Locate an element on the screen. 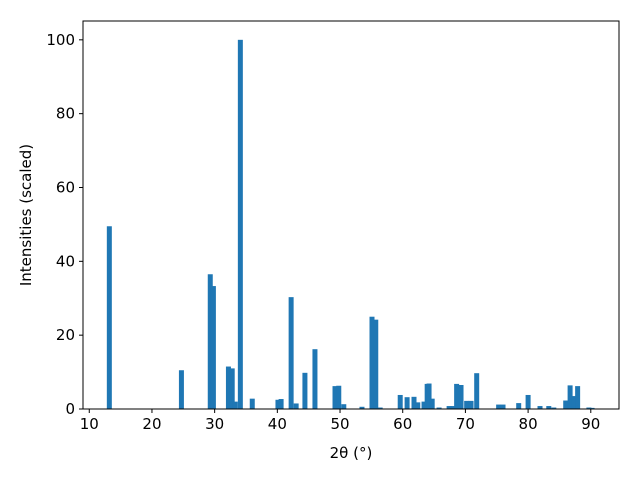  x-tick-label: 30 is located at coordinates (214, 424).